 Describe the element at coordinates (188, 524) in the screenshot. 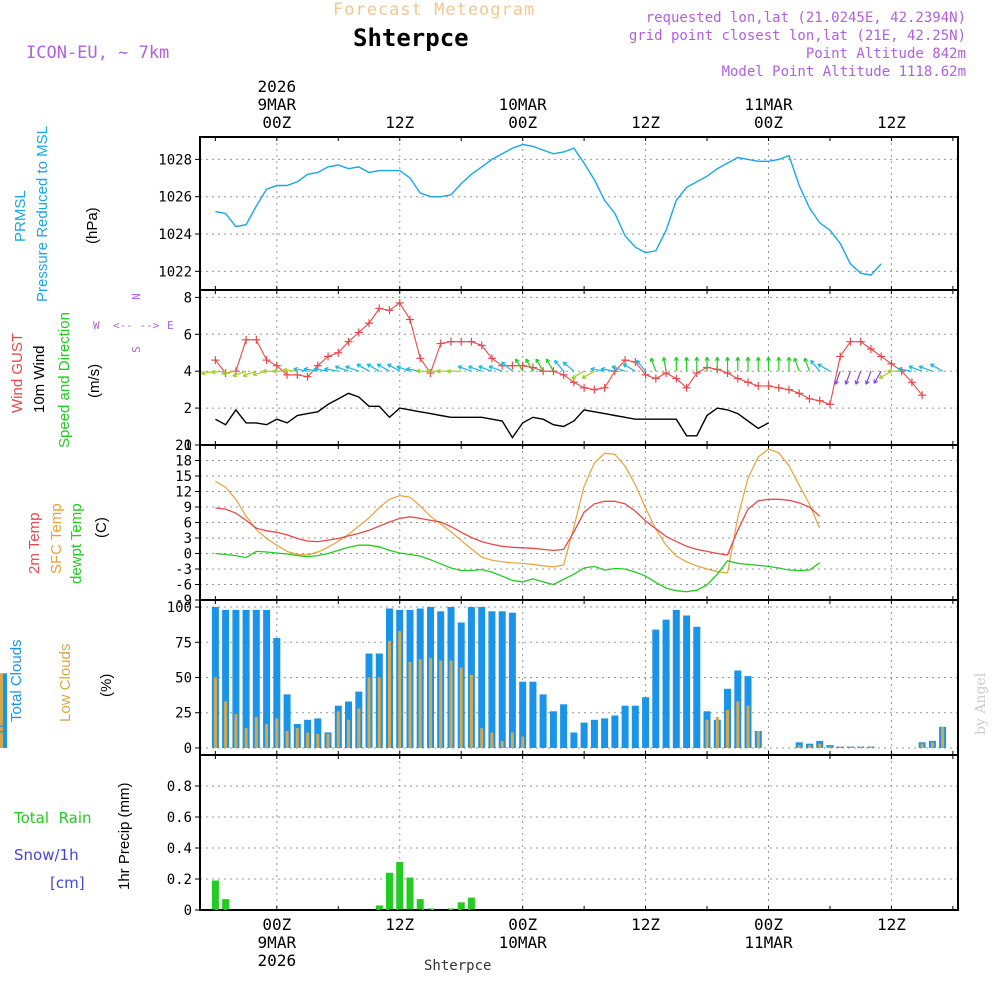

I see `temp-ytick-label: 6` at that location.